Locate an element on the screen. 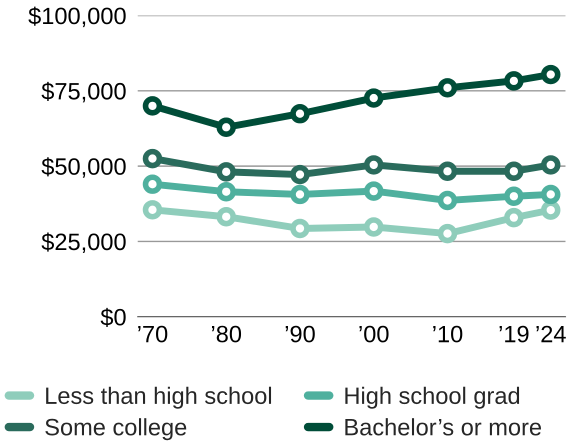 The width and height of the screenshot is (586, 443). x-tick-label: ’24 is located at coordinates (551, 334).